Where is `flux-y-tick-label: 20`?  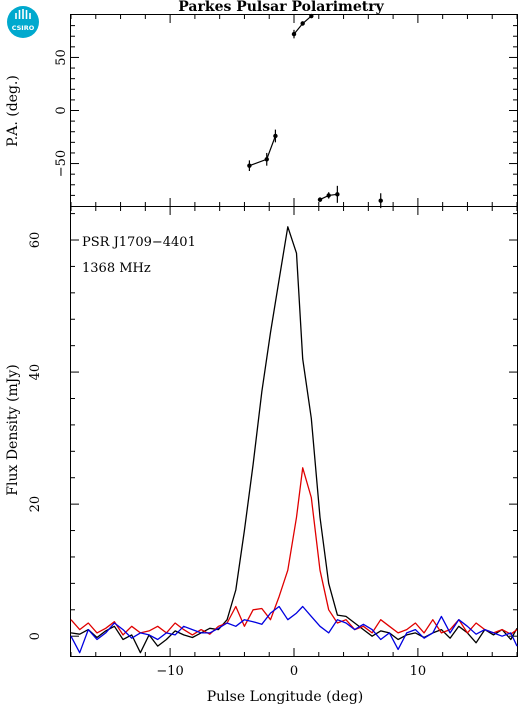 flux-y-tick-label: 20 is located at coordinates (35, 504).